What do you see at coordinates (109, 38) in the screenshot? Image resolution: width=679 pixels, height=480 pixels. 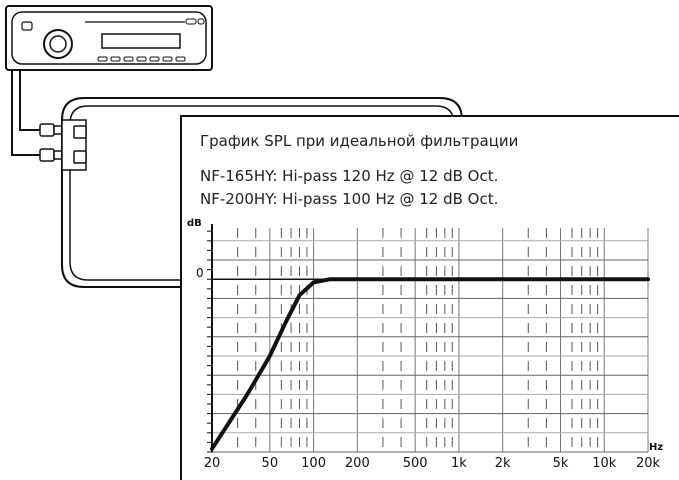 I see `car-radio-head-unit` at bounding box center [109, 38].